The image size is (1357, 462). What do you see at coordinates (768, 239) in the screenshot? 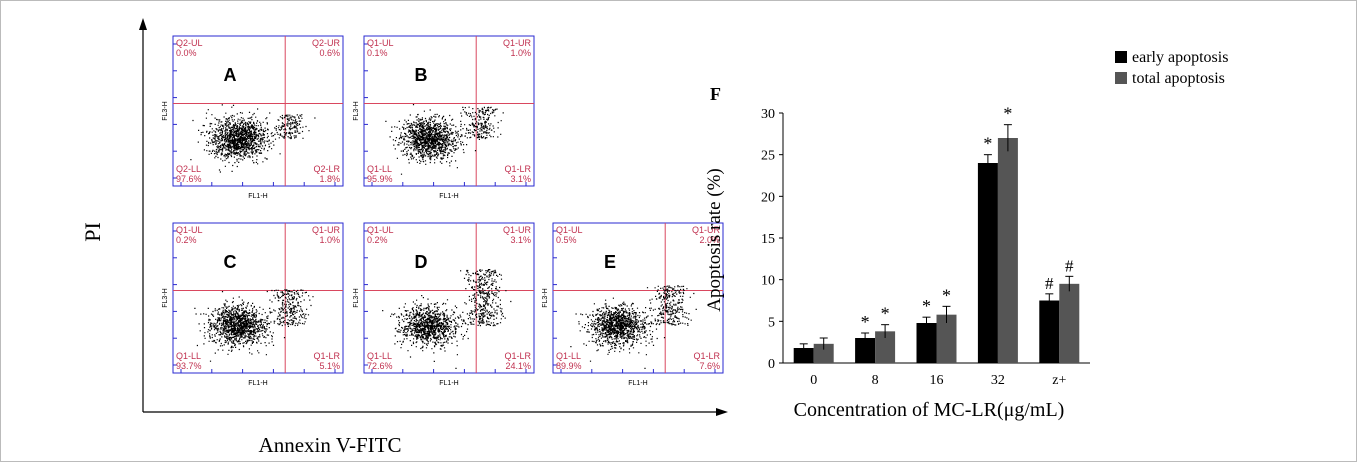
I see `y-tick-label: 15` at bounding box center [768, 239].